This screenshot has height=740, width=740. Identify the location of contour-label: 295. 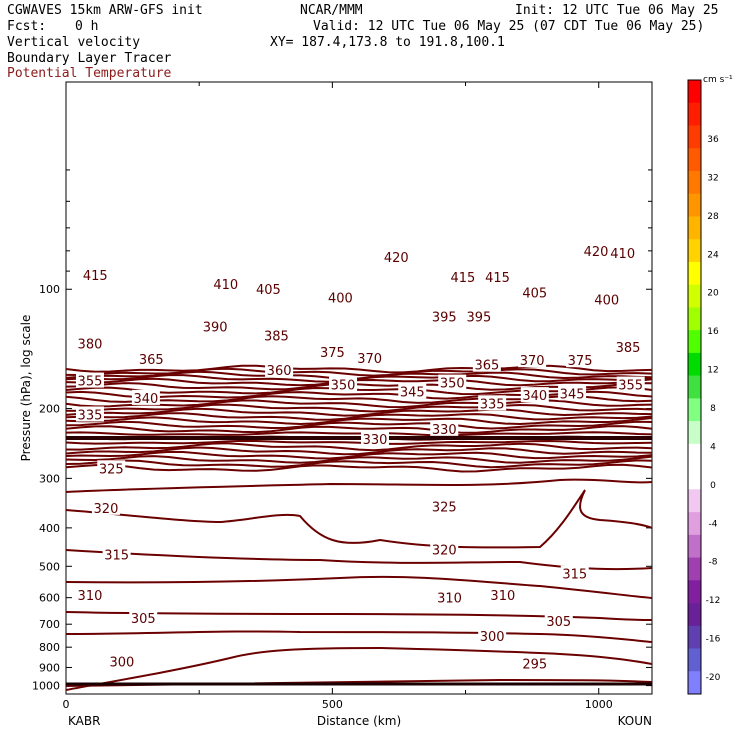
(534, 665).